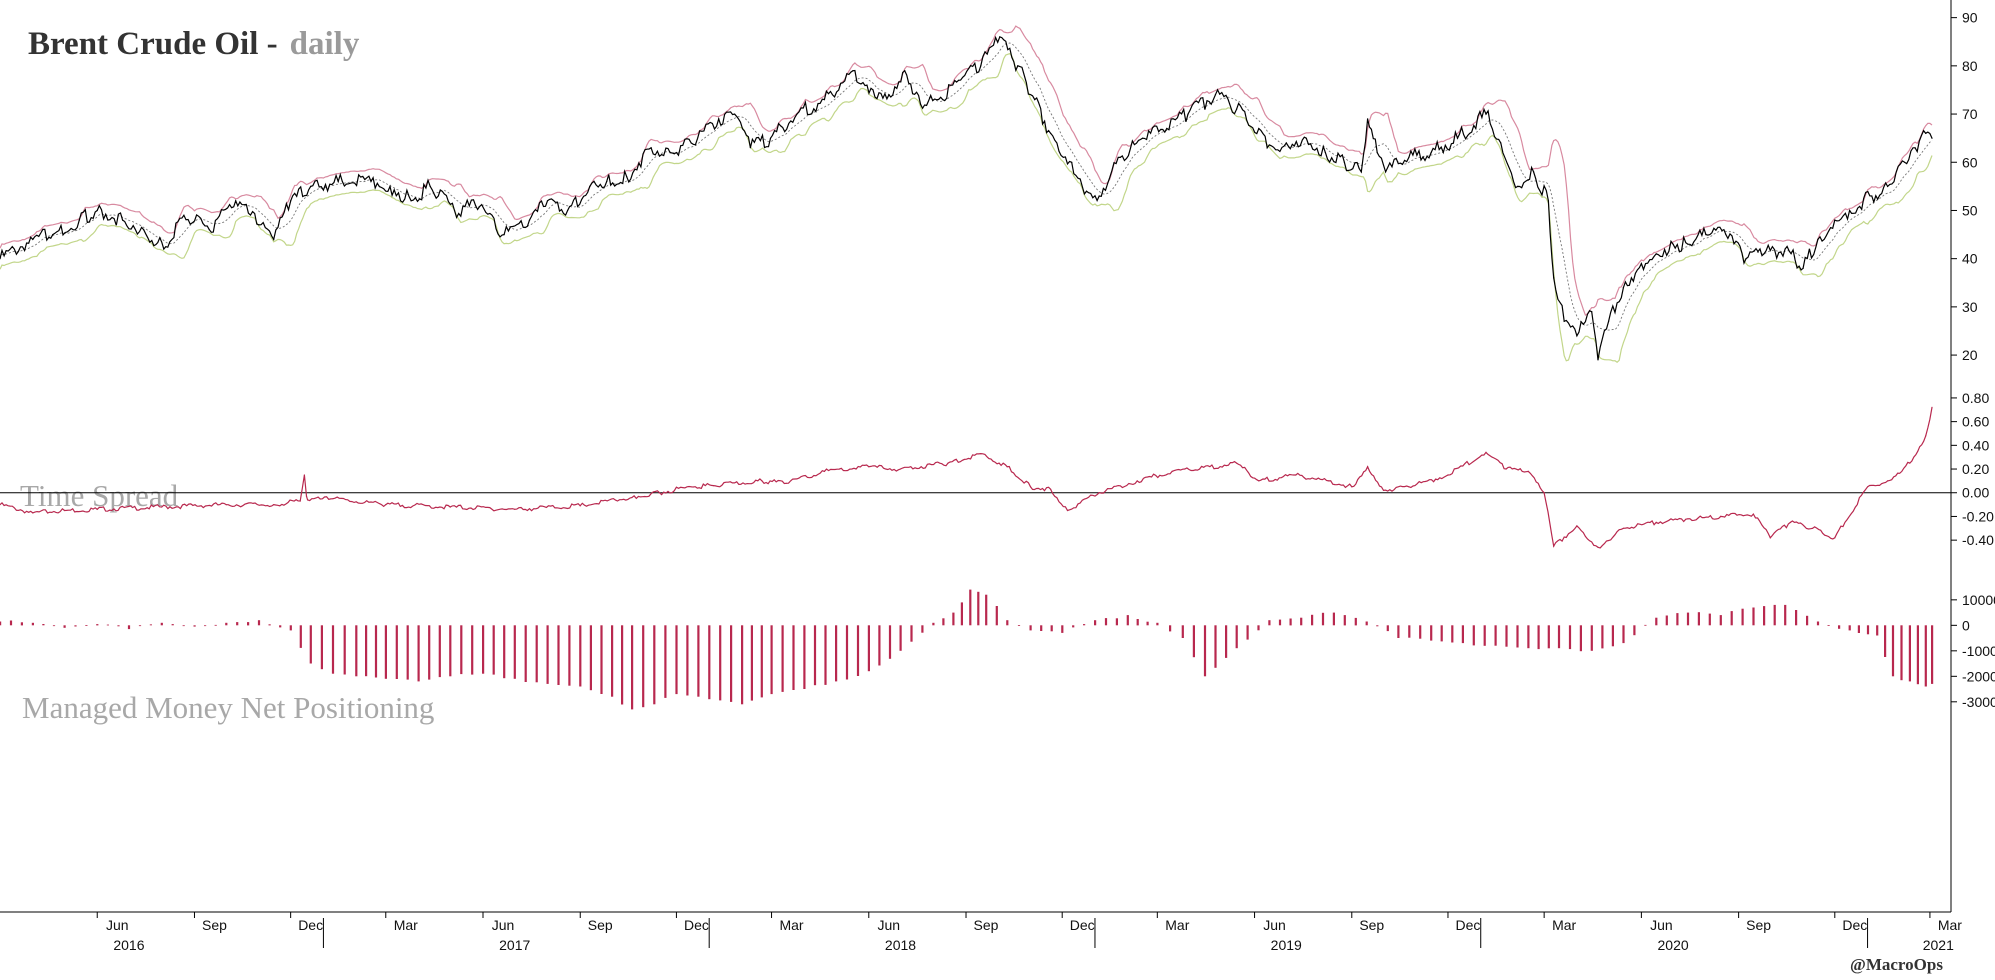 The image size is (1995, 980). What do you see at coordinates (967, 649) in the screenshot?
I see `positioning-panel` at bounding box center [967, 649].